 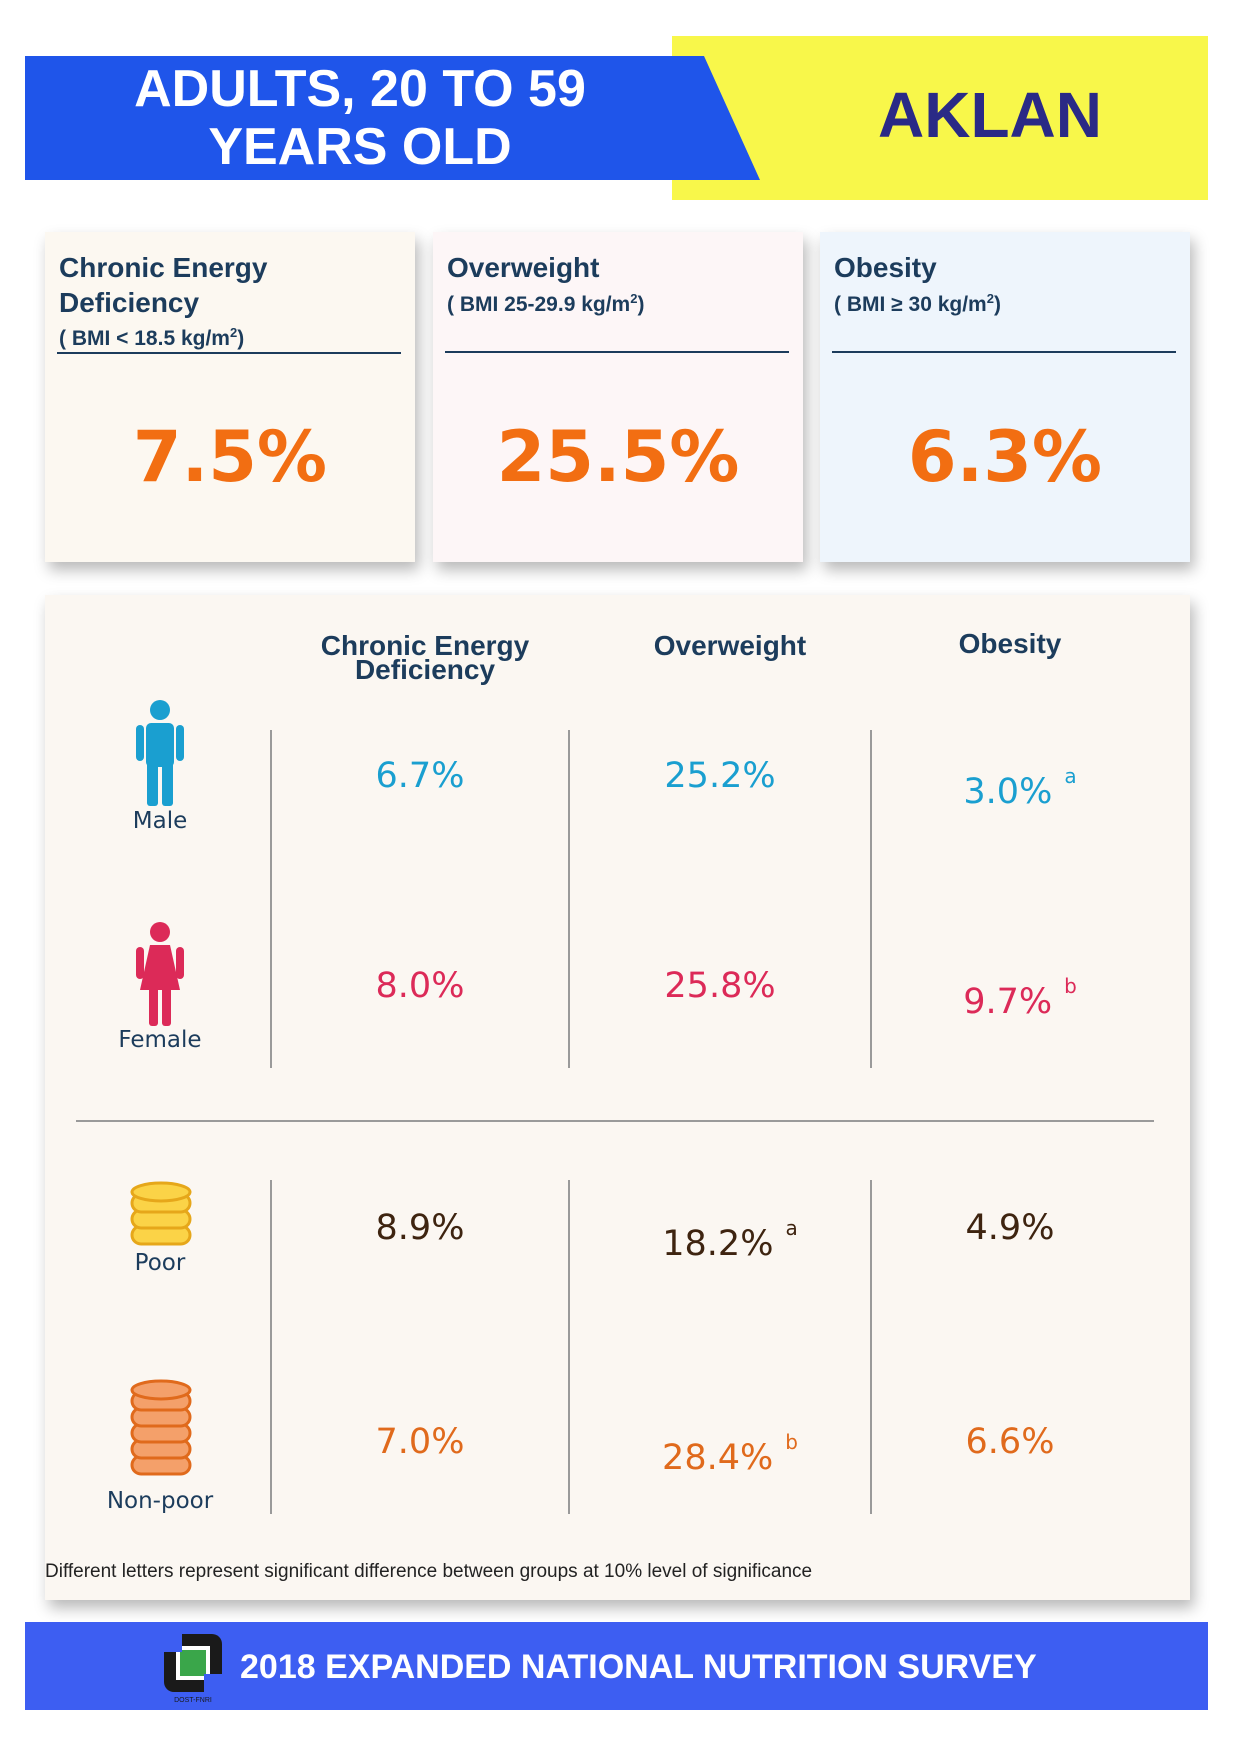 What do you see at coordinates (161, 1213) in the screenshot?
I see `coins-stack-small-icon` at bounding box center [161, 1213].